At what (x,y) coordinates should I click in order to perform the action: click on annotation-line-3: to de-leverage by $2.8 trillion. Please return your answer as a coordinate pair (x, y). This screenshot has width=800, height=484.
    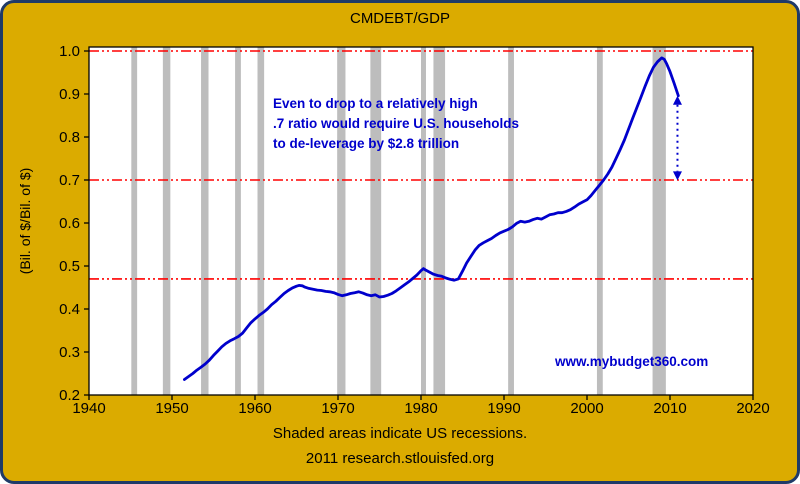
    Looking at the image, I should click on (366, 143).